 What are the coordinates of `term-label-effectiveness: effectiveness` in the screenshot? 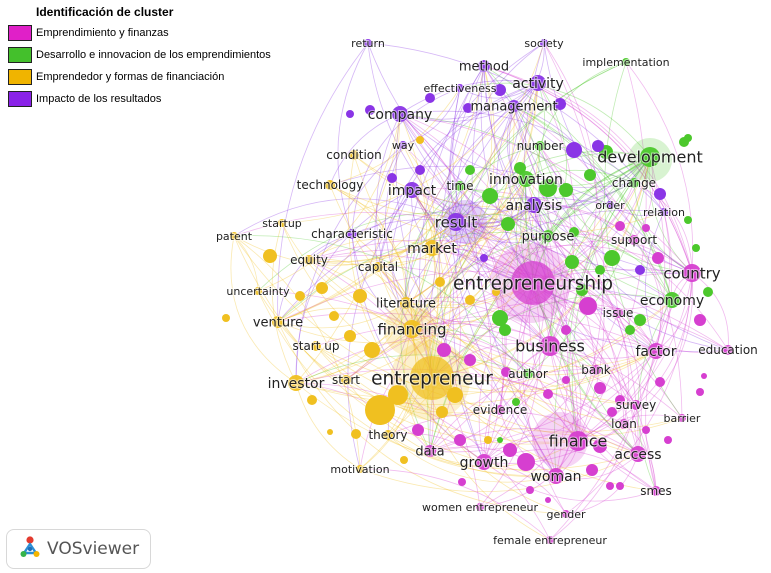 It's located at (459, 88).